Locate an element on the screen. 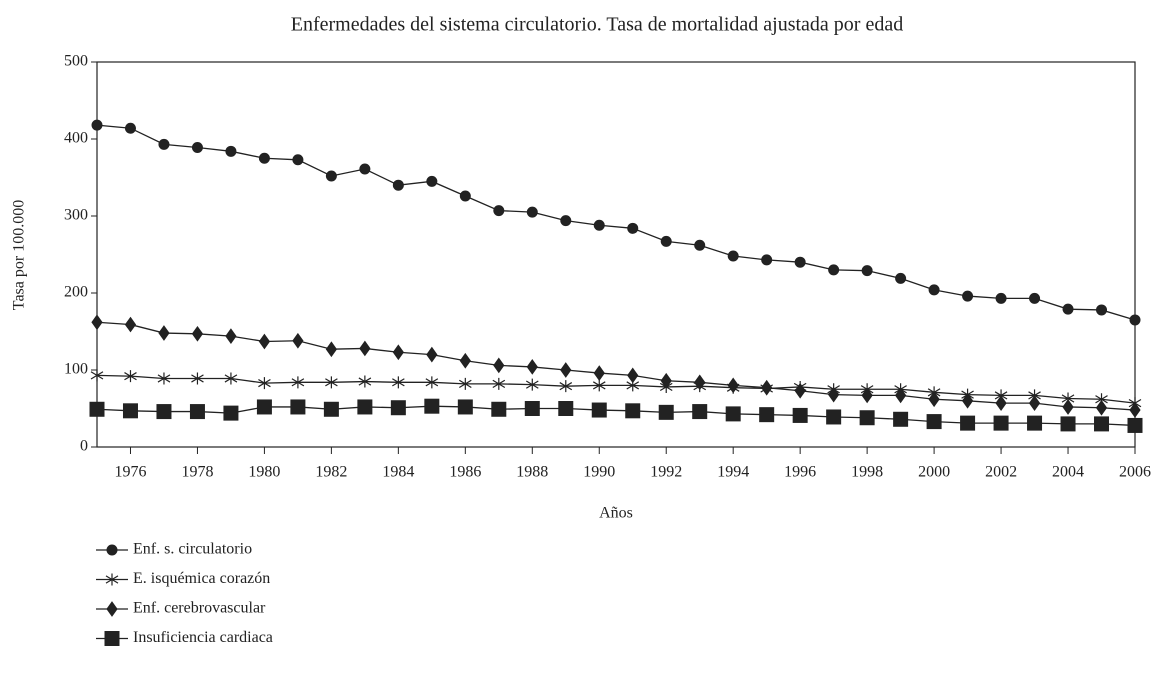 The width and height of the screenshot is (1159, 675). x-tick-label: 1998 is located at coordinates (867, 472).